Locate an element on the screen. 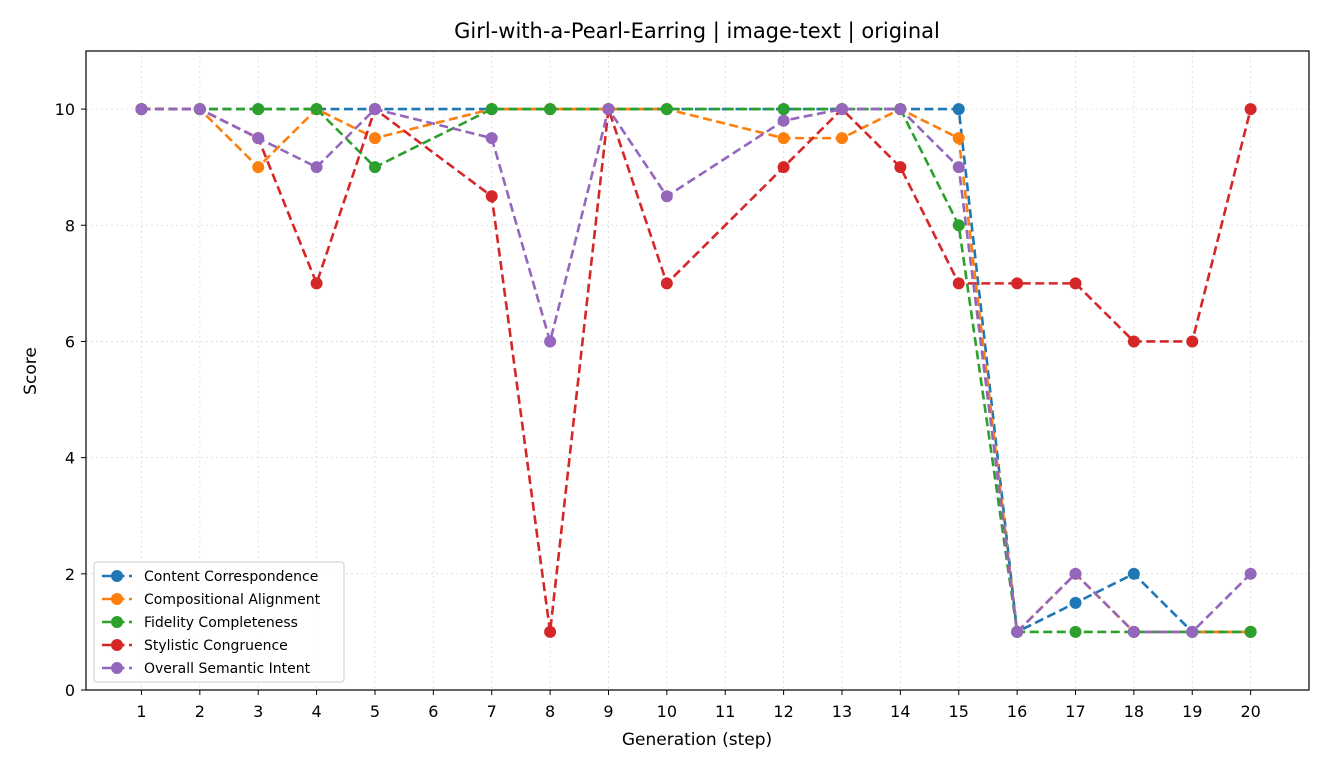 This screenshot has width=1330, height=770. legend-item: Content Correspondence is located at coordinates (210, 577).